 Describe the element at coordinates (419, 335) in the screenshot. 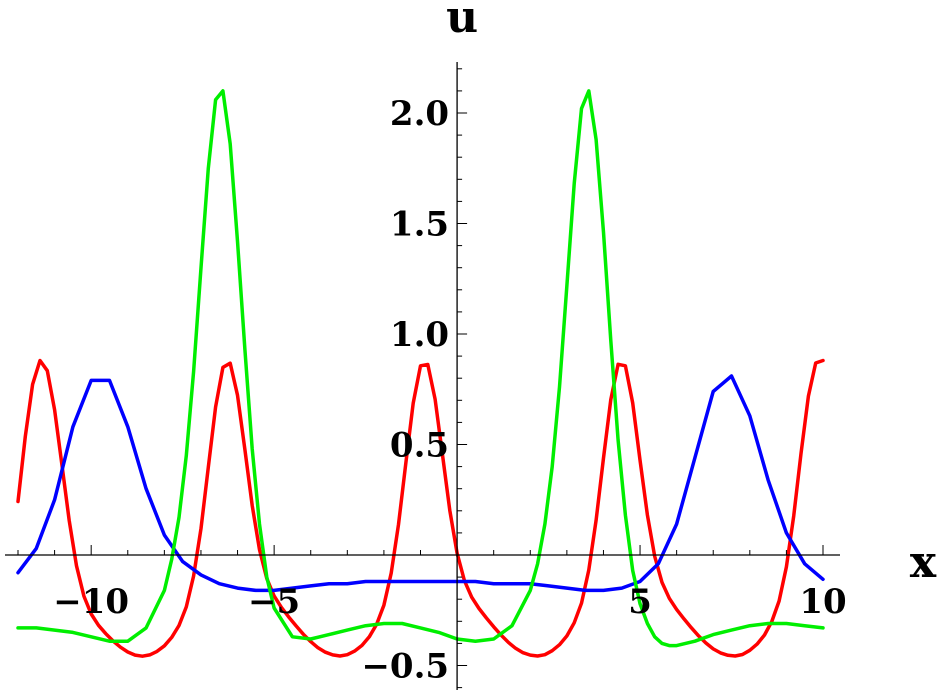

I see `y-tick-label: 1.0` at that location.